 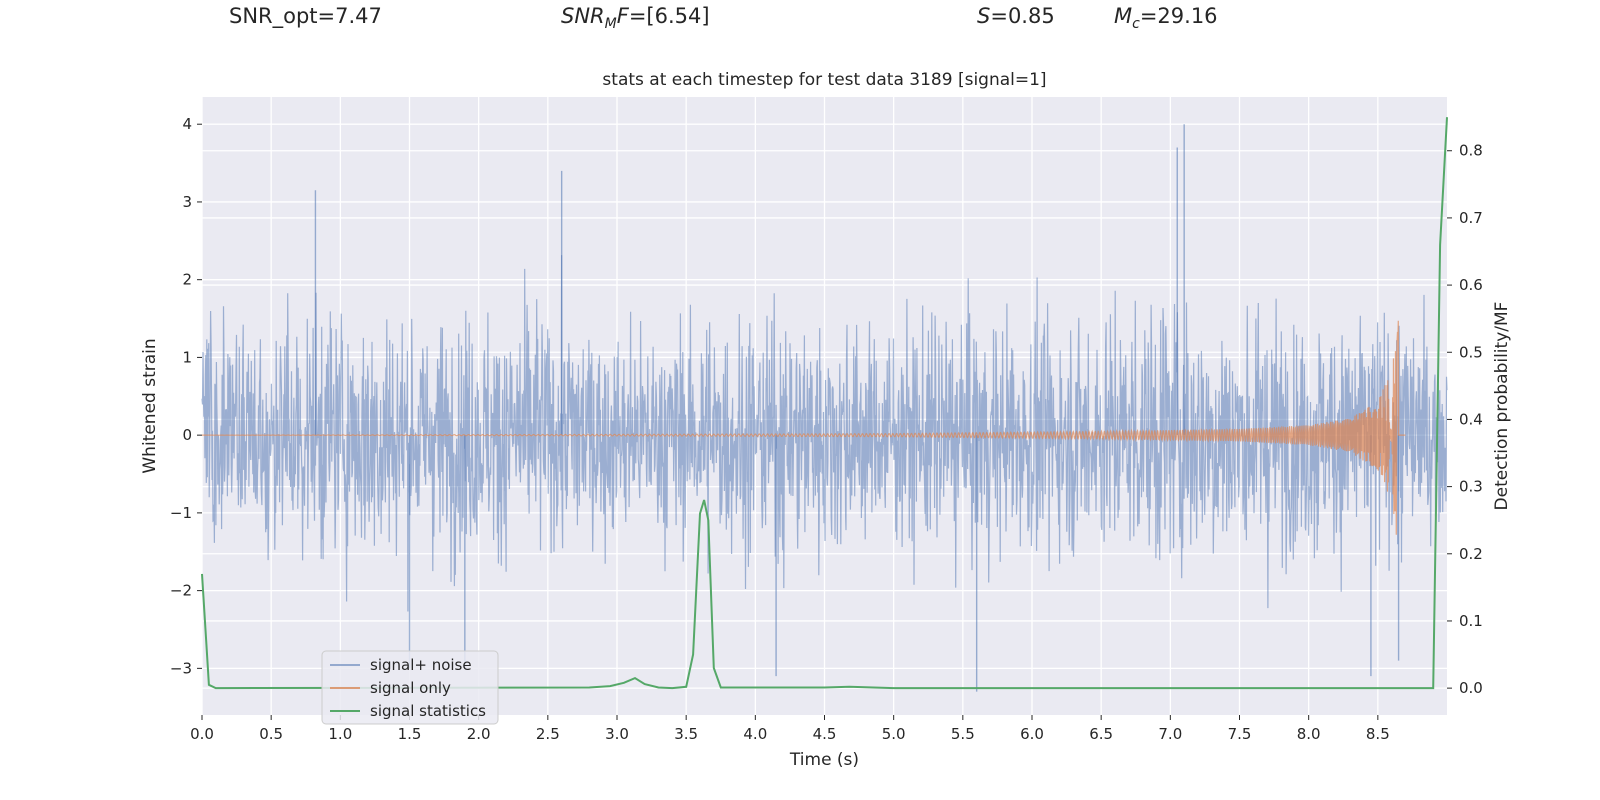 I want to click on y2-tick-label: 0.1, so click(x=1471, y=621).